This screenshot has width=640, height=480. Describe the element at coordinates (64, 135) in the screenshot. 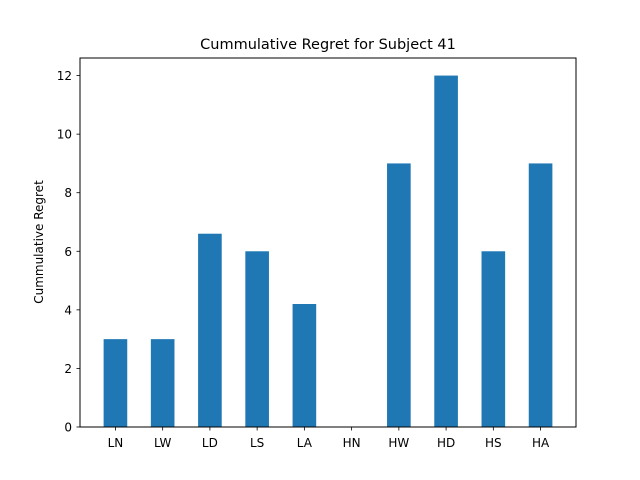

I see `y-tick-label: 10` at that location.